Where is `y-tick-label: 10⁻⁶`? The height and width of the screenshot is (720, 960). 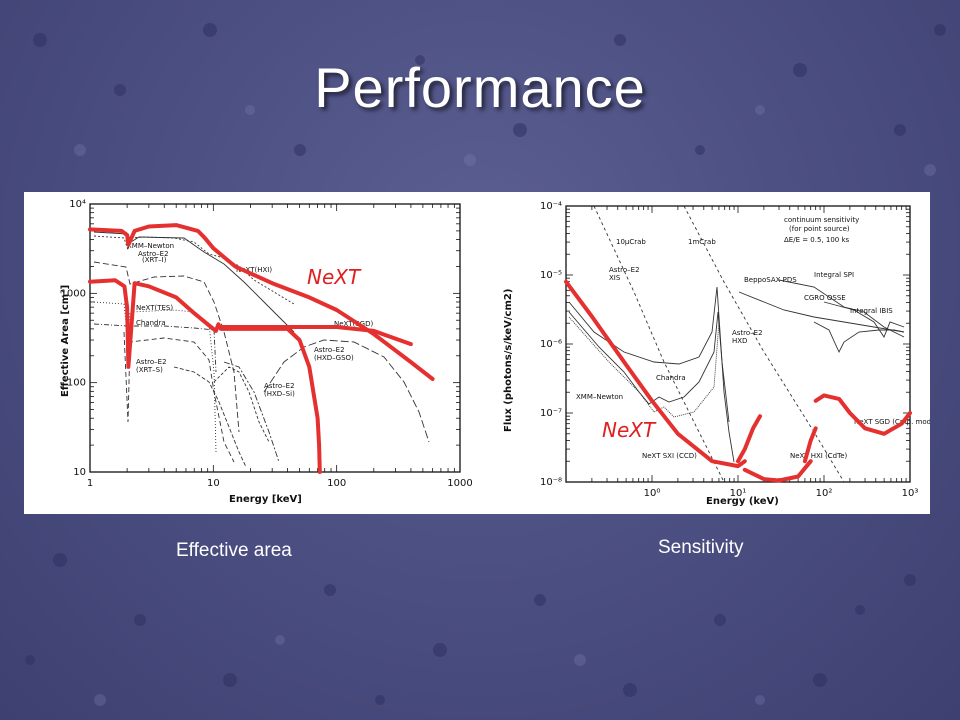
y-tick-label: 10⁻⁶ is located at coordinates (551, 344).